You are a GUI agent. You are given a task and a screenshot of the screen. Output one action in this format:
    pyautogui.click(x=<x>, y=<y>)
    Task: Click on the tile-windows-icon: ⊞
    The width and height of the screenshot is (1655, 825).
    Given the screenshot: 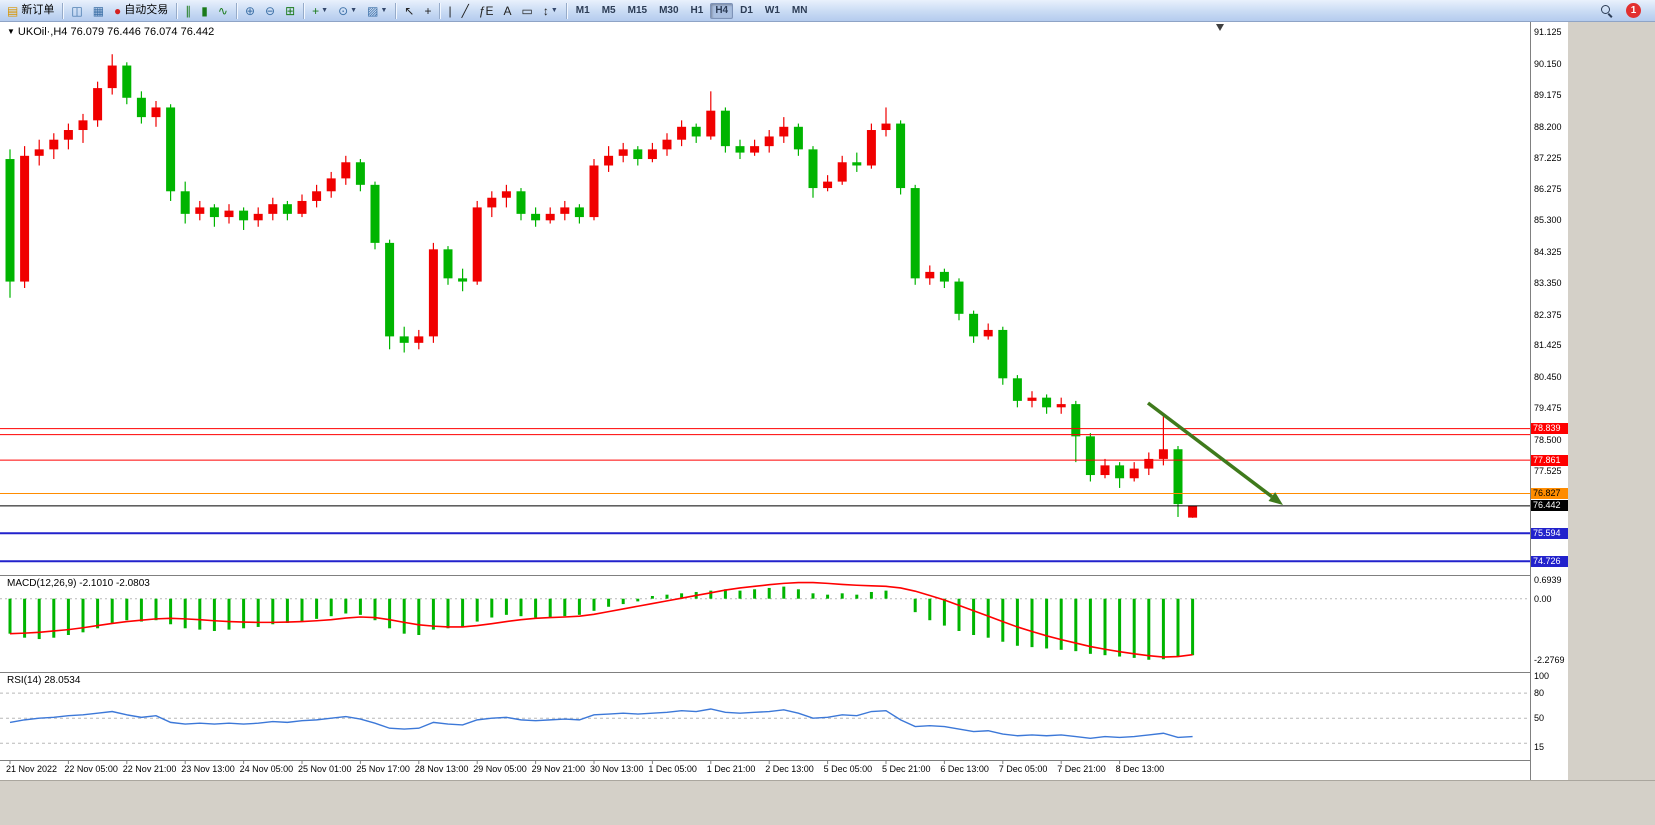 What is the action you would take?
    pyautogui.click(x=290, y=10)
    